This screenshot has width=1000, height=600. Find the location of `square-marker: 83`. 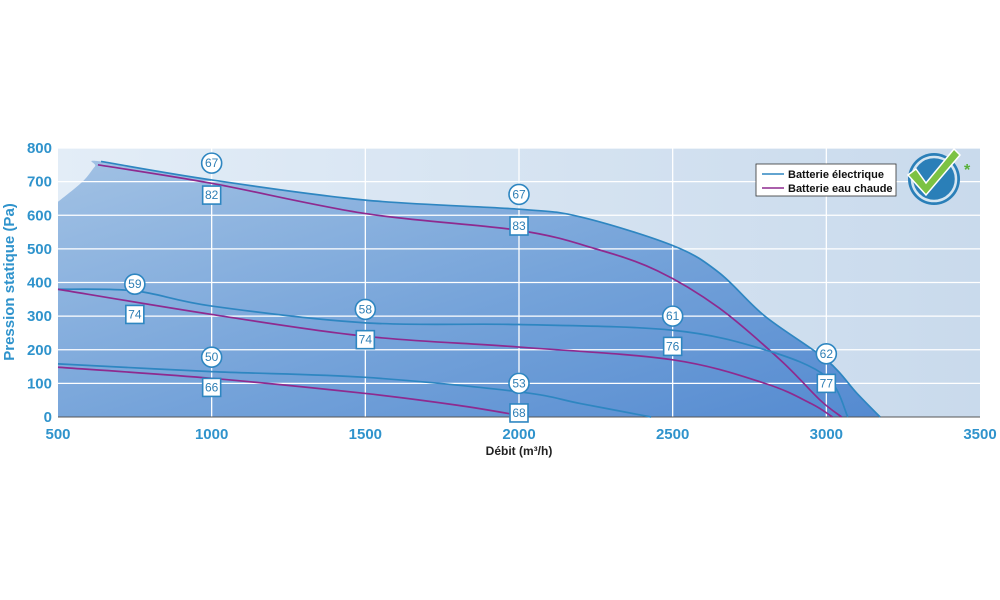

square-marker: 83 is located at coordinates (519, 226).